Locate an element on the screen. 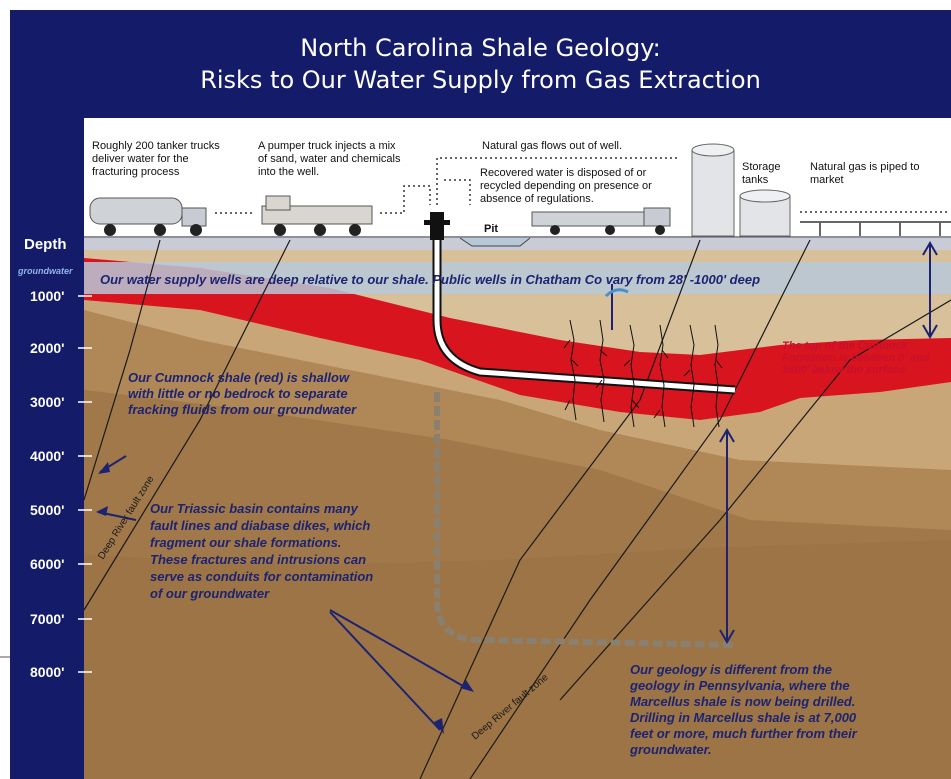  flow-arrows is located at coordinates (581, 185).